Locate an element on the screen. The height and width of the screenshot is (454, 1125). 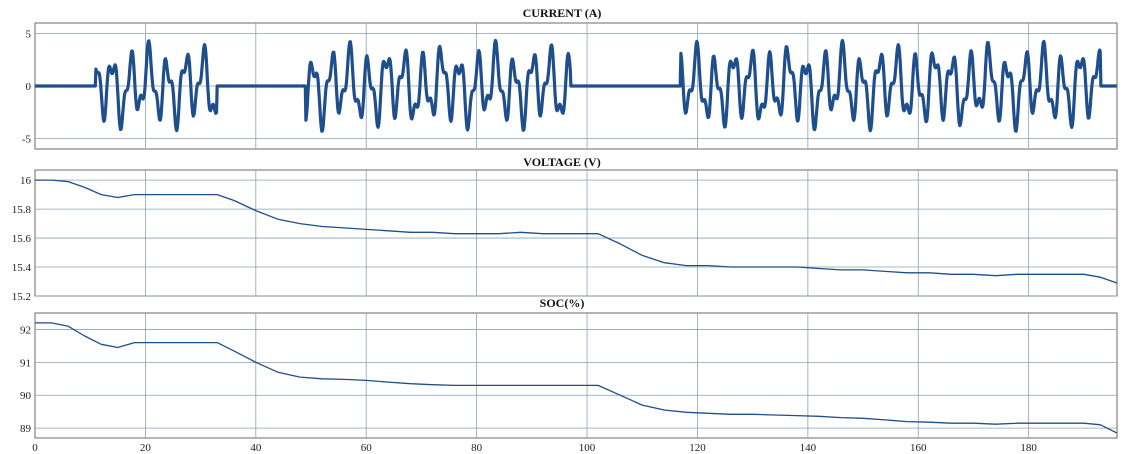
x-tick-label: 120 is located at coordinates (697, 448).